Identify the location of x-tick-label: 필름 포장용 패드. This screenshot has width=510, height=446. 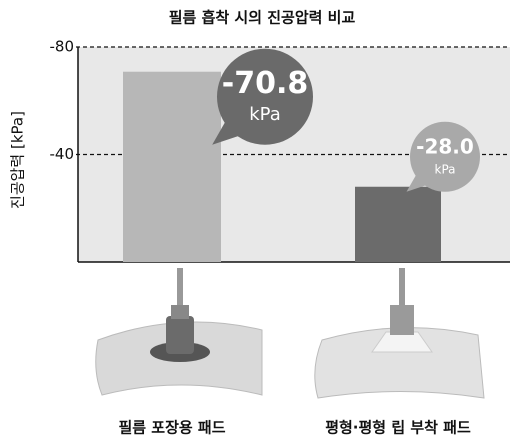
(171, 428).